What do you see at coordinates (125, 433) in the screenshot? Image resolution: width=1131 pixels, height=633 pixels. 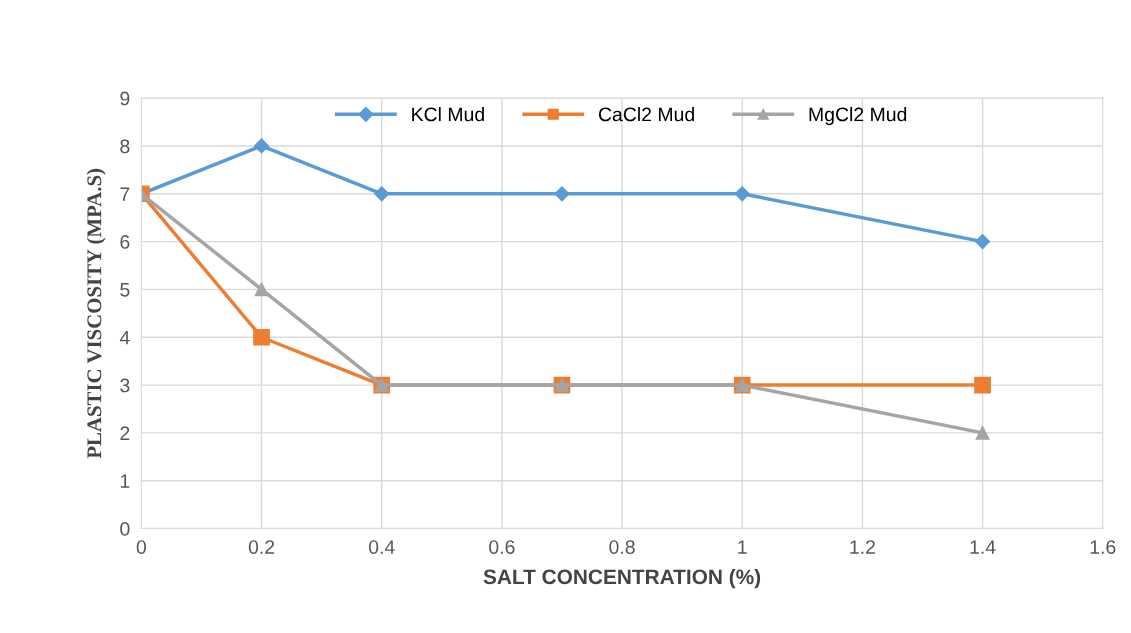 I see `y-tick-label: 2` at bounding box center [125, 433].